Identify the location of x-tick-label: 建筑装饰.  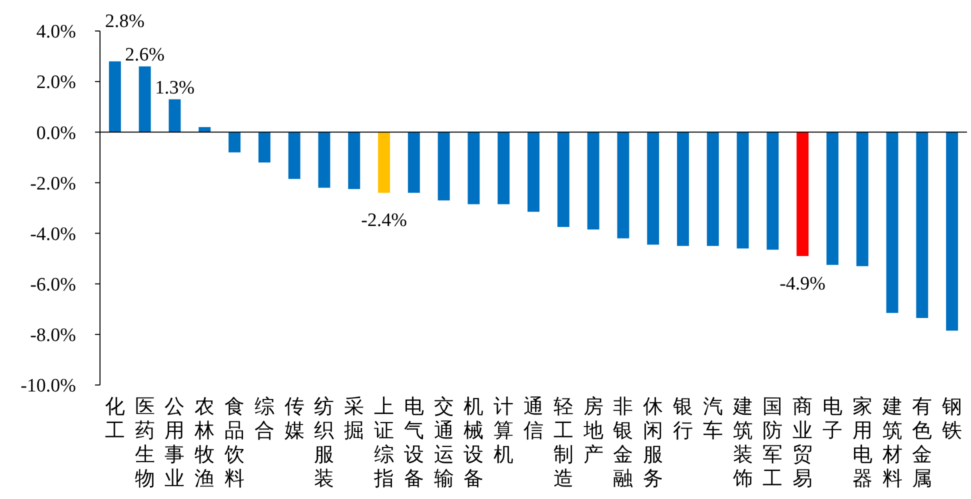
(742, 443).